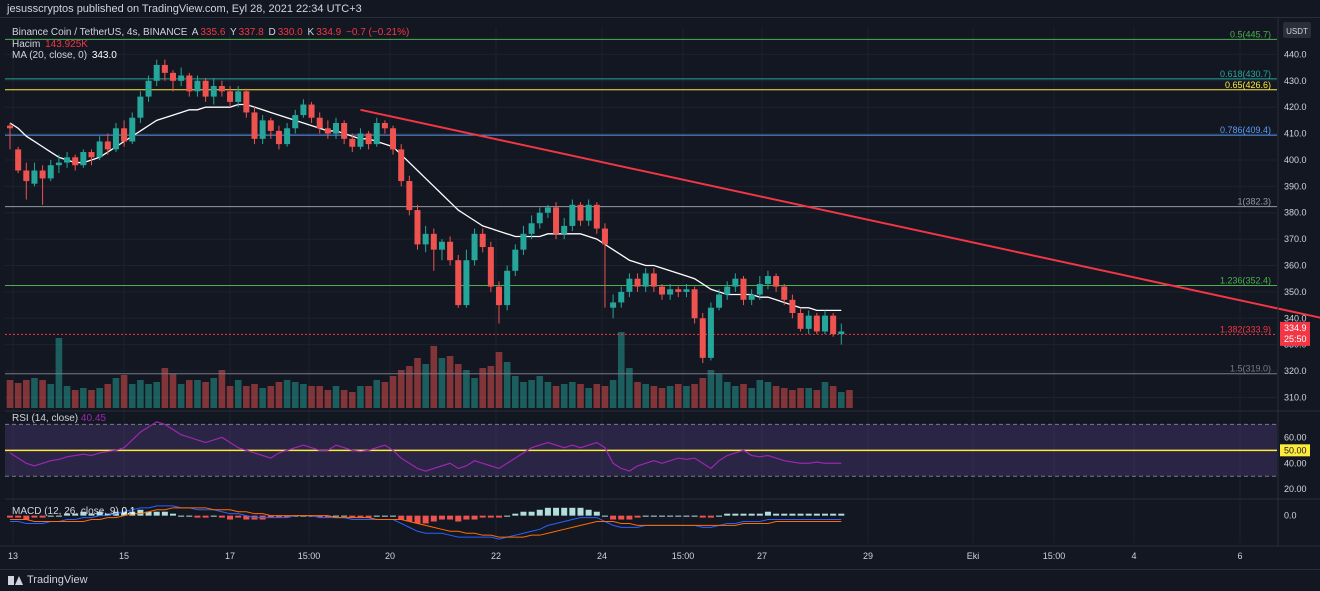 The image size is (1320, 591). I want to click on rsi-level-label: 50.00, so click(1295, 450).